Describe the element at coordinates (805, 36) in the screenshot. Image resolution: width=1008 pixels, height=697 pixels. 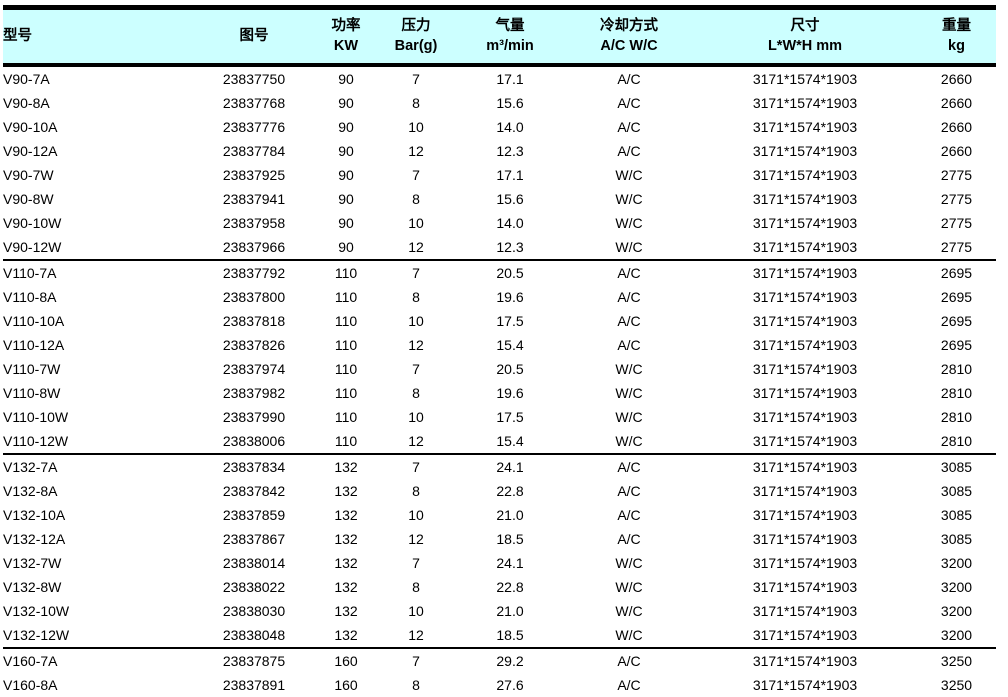
I see `column-header-dimensions: 尺寸 L*W*H mm` at that location.